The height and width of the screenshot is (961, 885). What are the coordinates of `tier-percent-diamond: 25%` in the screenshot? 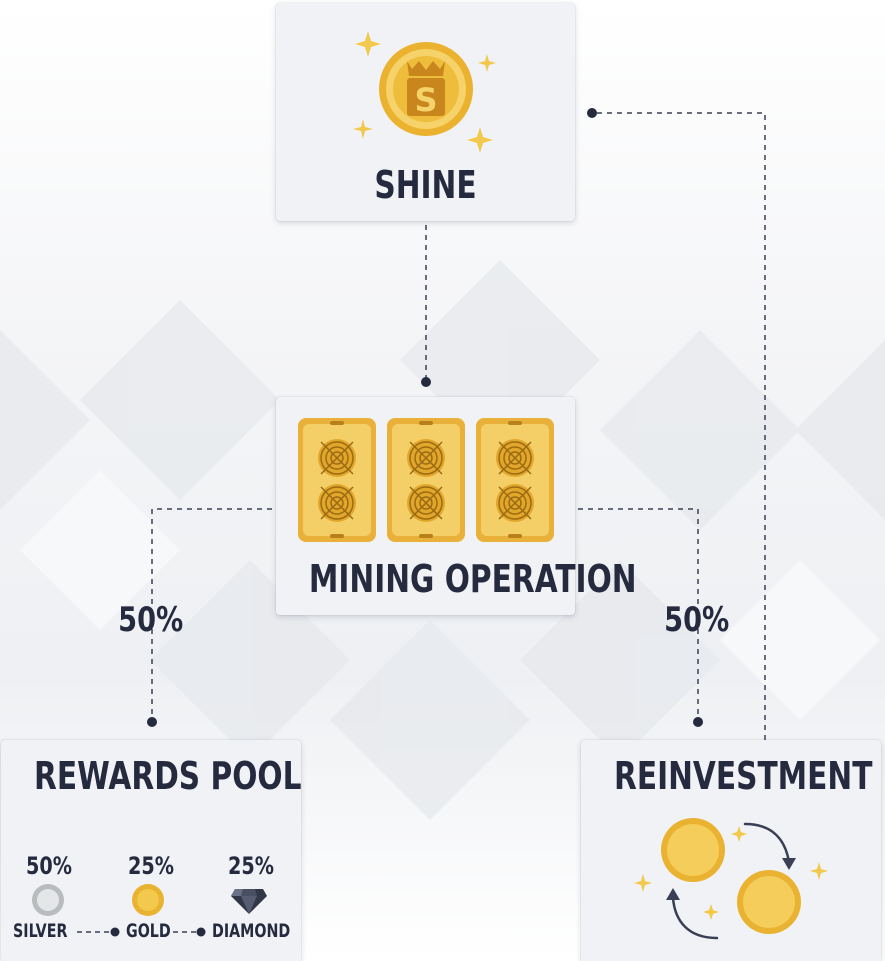 It's located at (251, 866).